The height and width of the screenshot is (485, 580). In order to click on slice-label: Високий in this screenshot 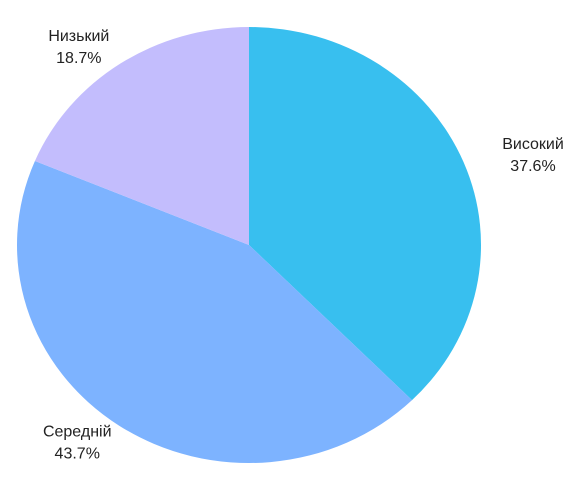, I will do `click(533, 144)`.